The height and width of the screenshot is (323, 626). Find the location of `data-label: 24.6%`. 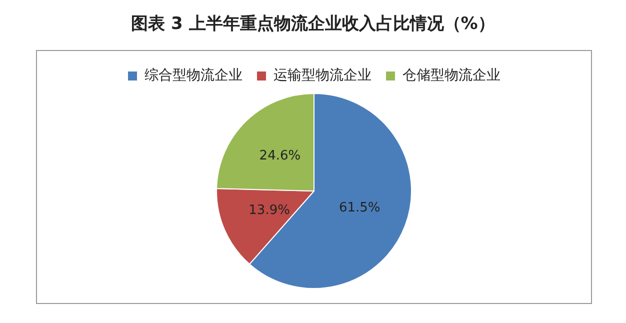

data-label: 24.6% is located at coordinates (280, 156).